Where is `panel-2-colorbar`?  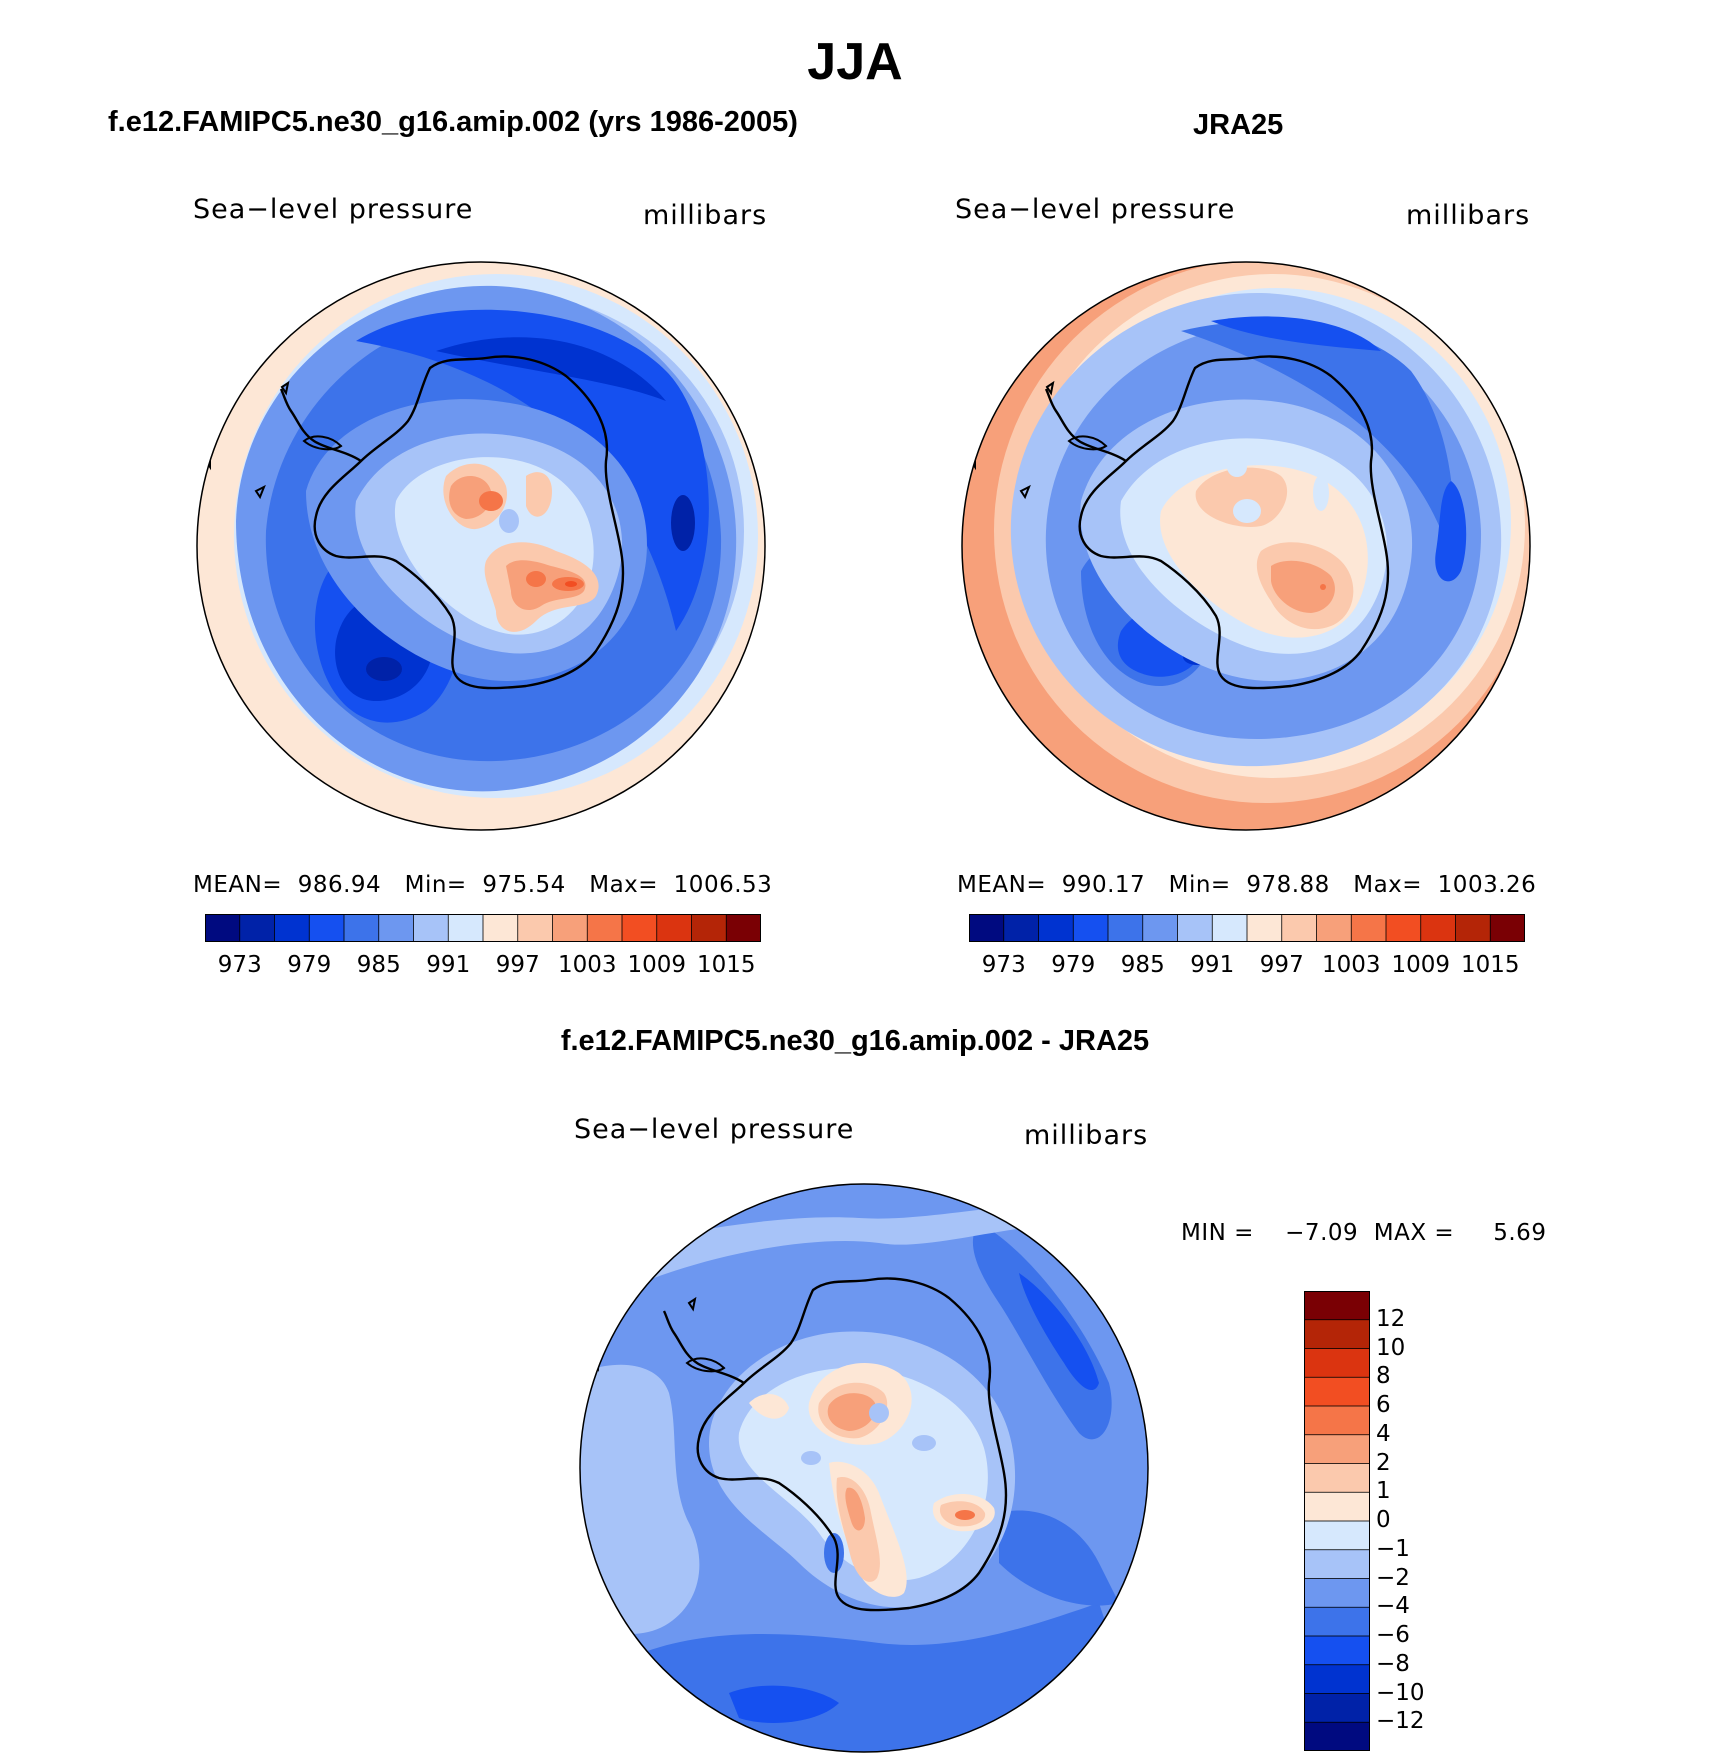
panel-2-colorbar is located at coordinates (1247, 928).